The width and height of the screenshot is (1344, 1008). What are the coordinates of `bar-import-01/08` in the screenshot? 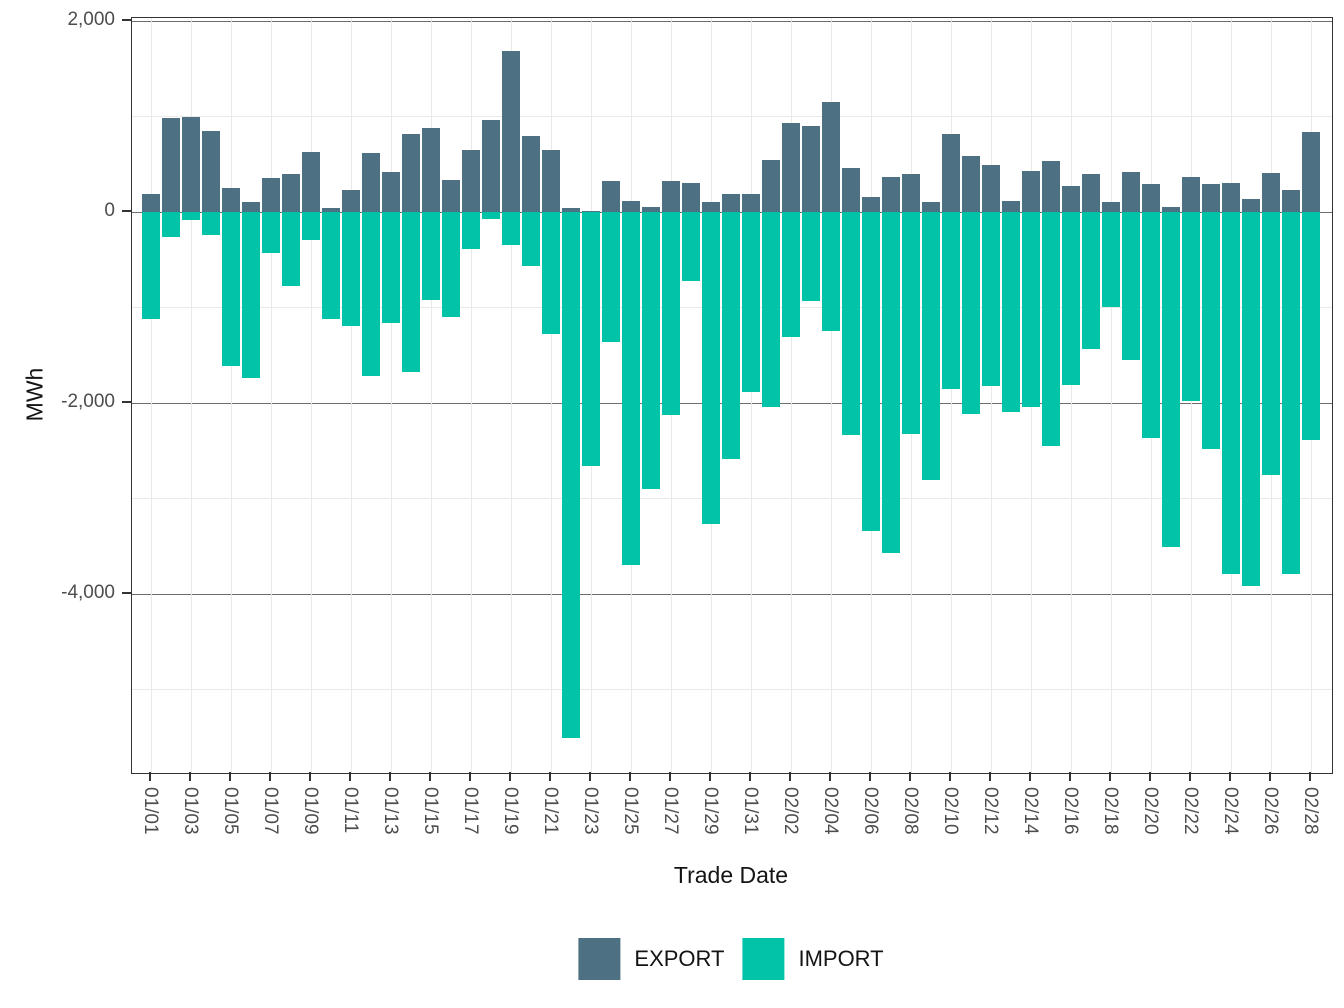 It's located at (291, 249).